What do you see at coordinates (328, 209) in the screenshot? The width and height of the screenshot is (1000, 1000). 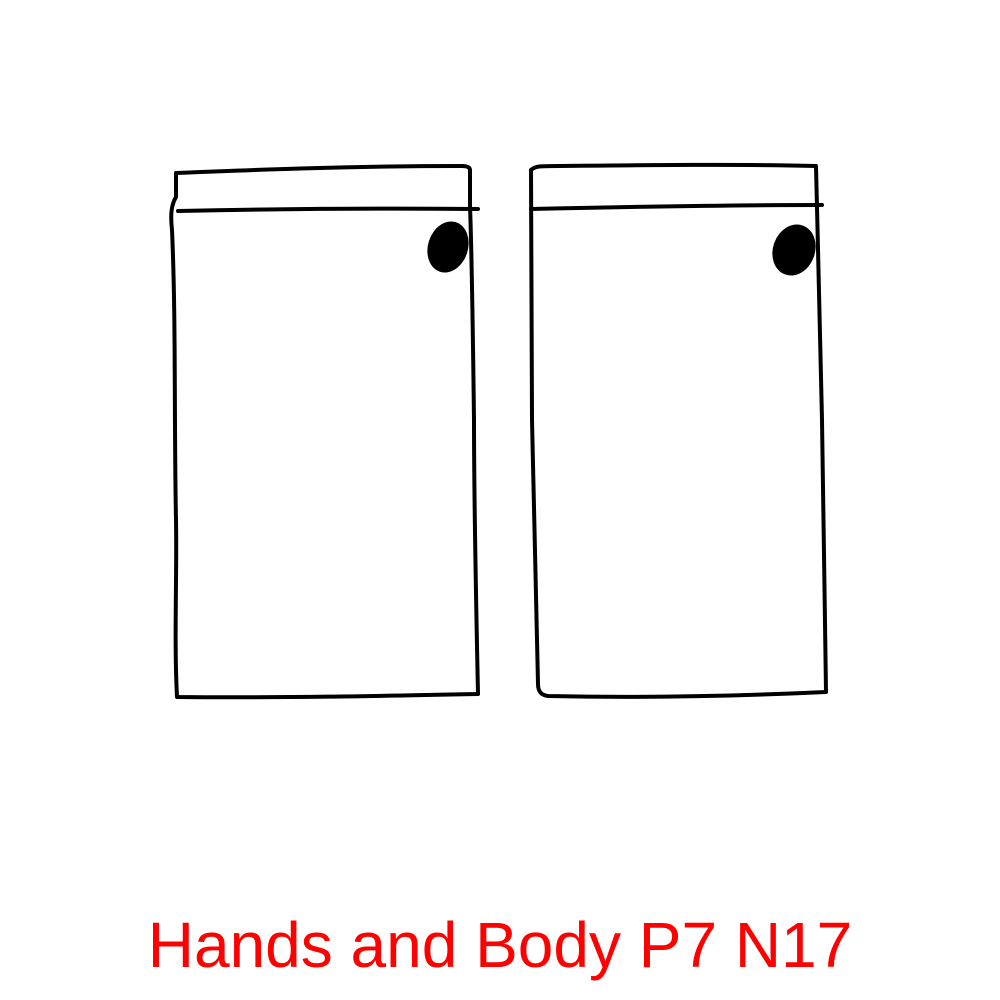 I see `left-panel-band-line` at bounding box center [328, 209].